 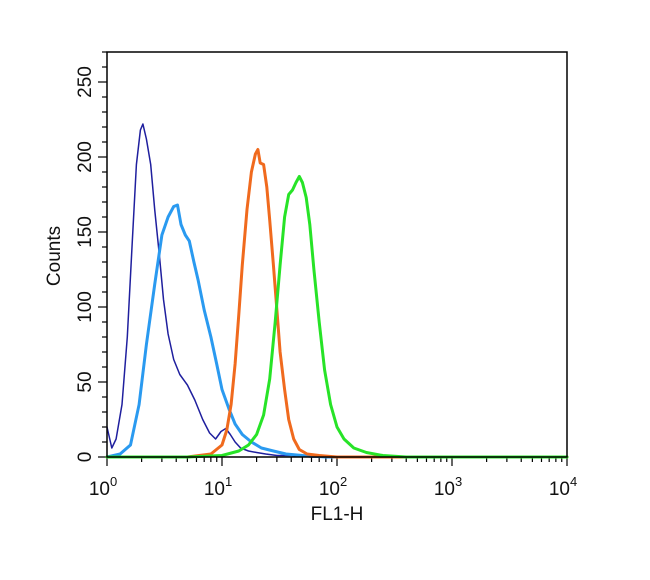 What do you see at coordinates (228, 481) in the screenshot?
I see `x-tick-exponent: 1` at bounding box center [228, 481].